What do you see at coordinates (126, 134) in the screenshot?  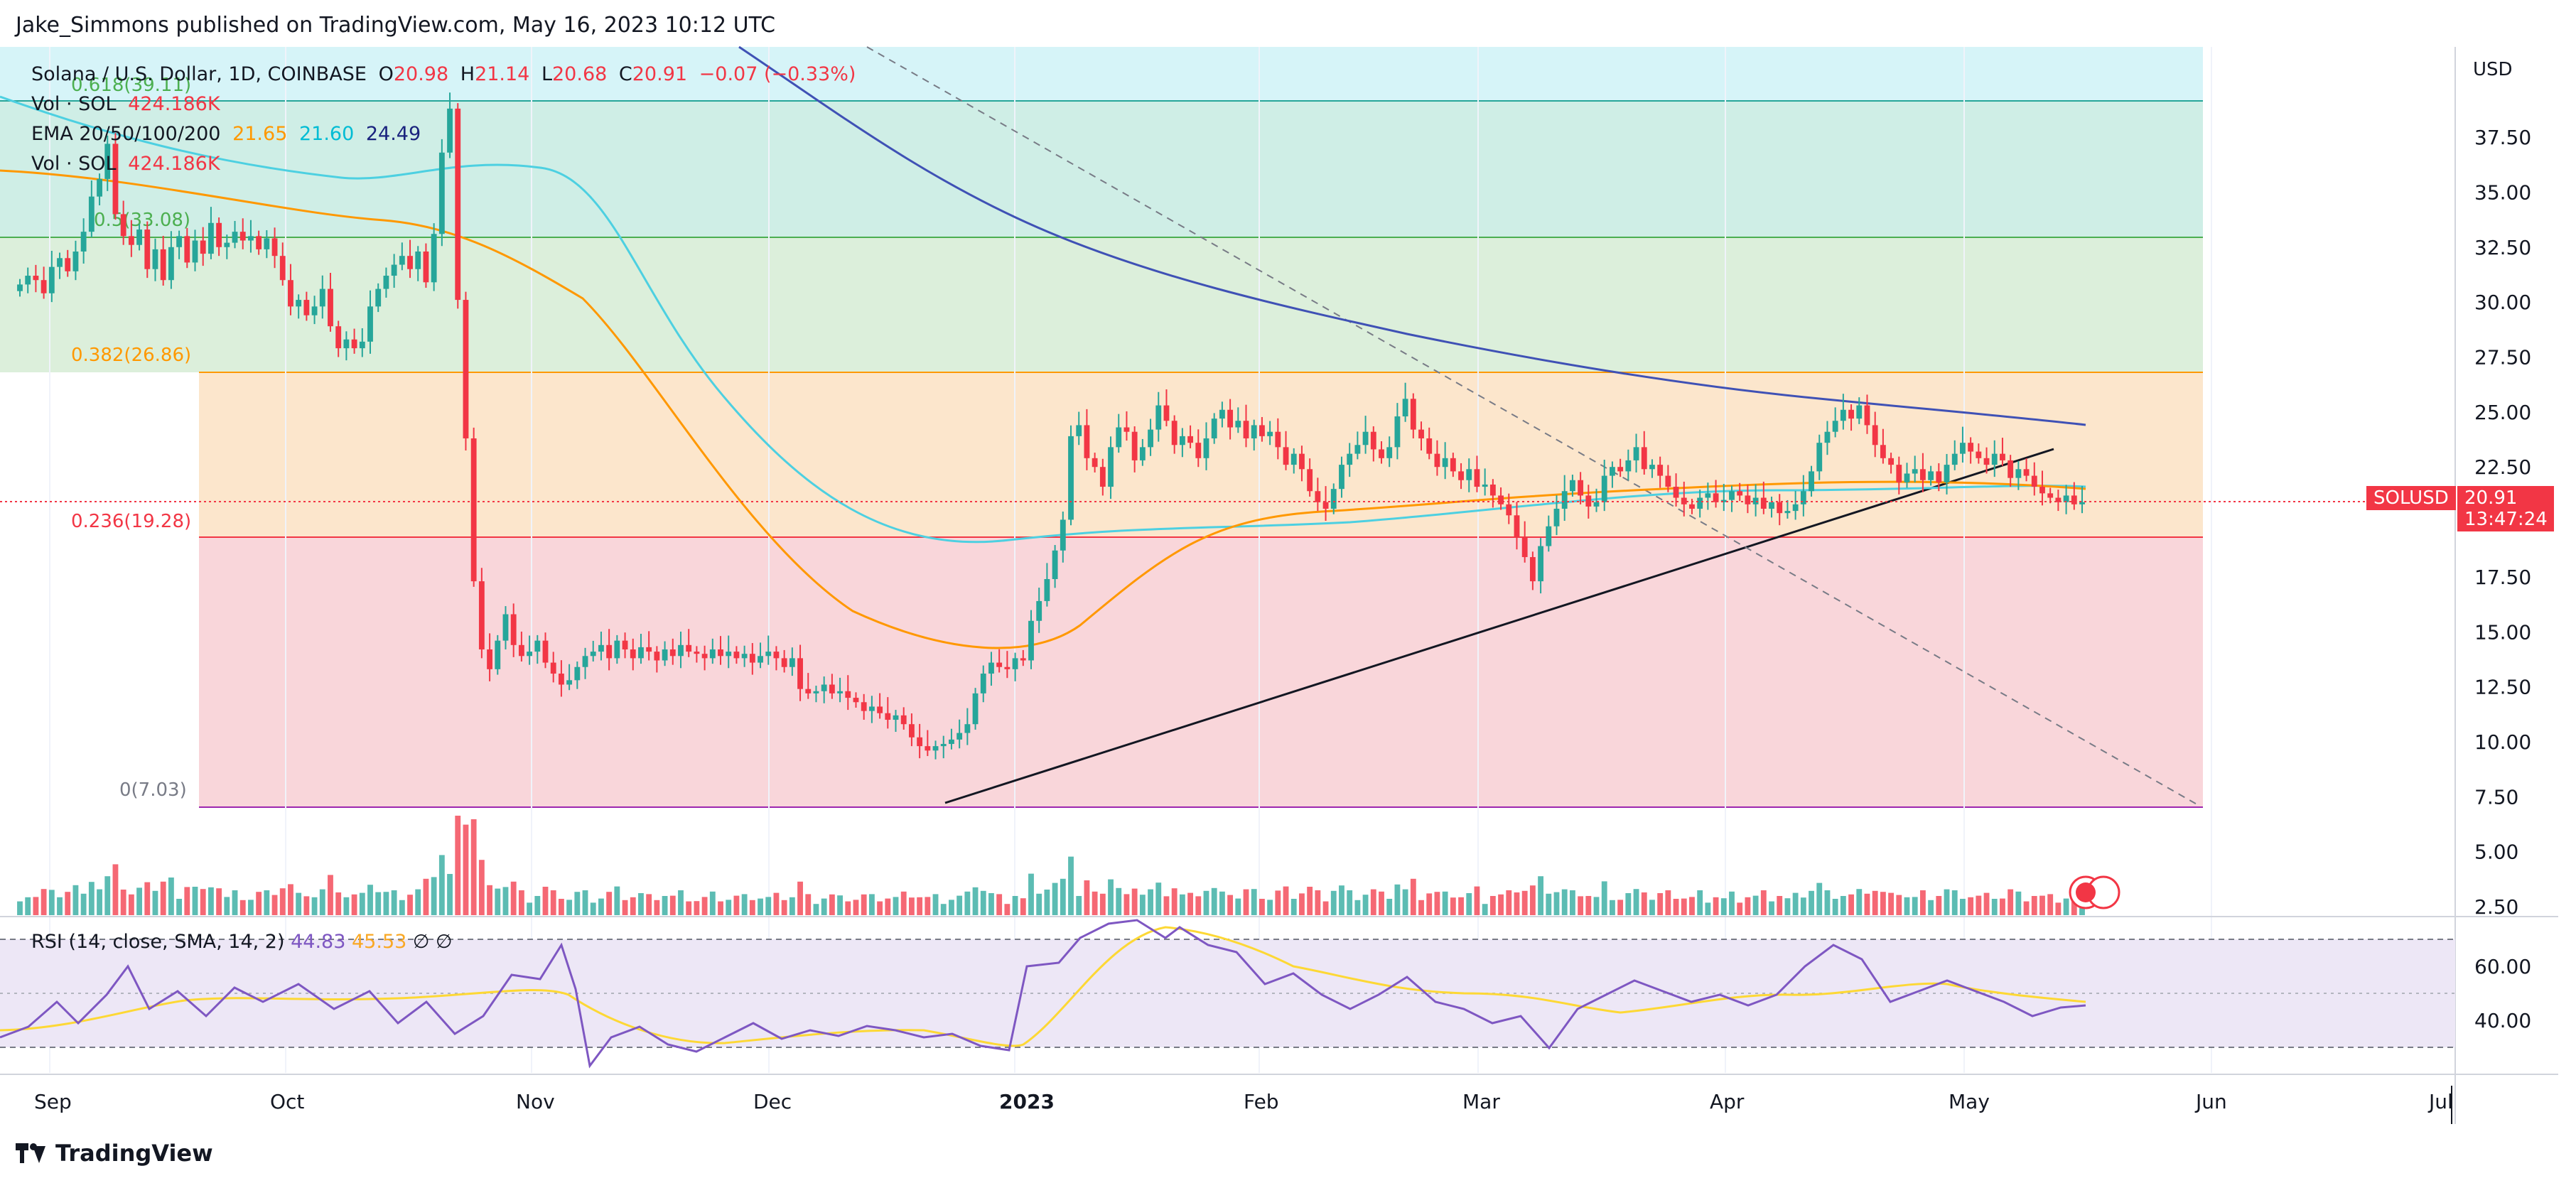 I see `ema-label: EMA 20/50/100/200` at bounding box center [126, 134].